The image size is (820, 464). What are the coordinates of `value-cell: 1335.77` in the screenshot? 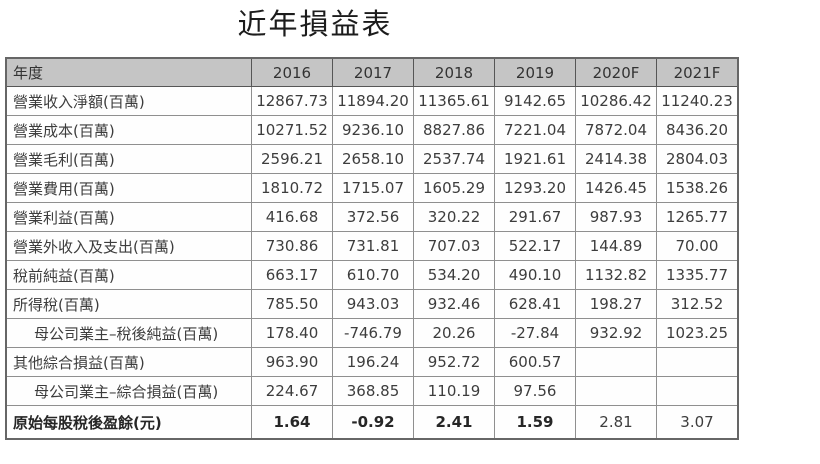 It's located at (697, 275).